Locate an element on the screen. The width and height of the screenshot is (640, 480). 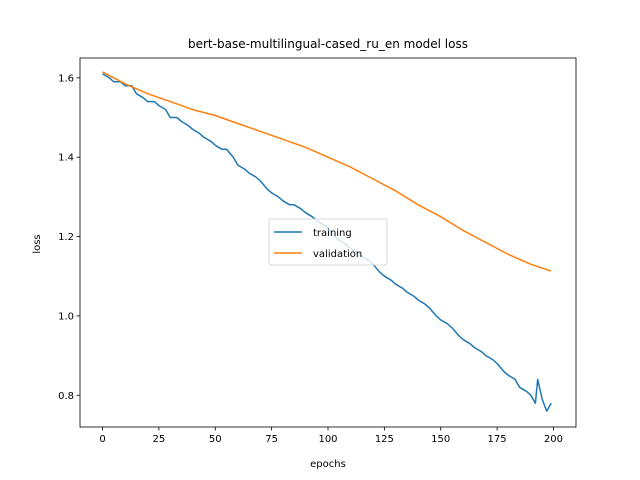
legend: training validation is located at coordinates (328, 242).